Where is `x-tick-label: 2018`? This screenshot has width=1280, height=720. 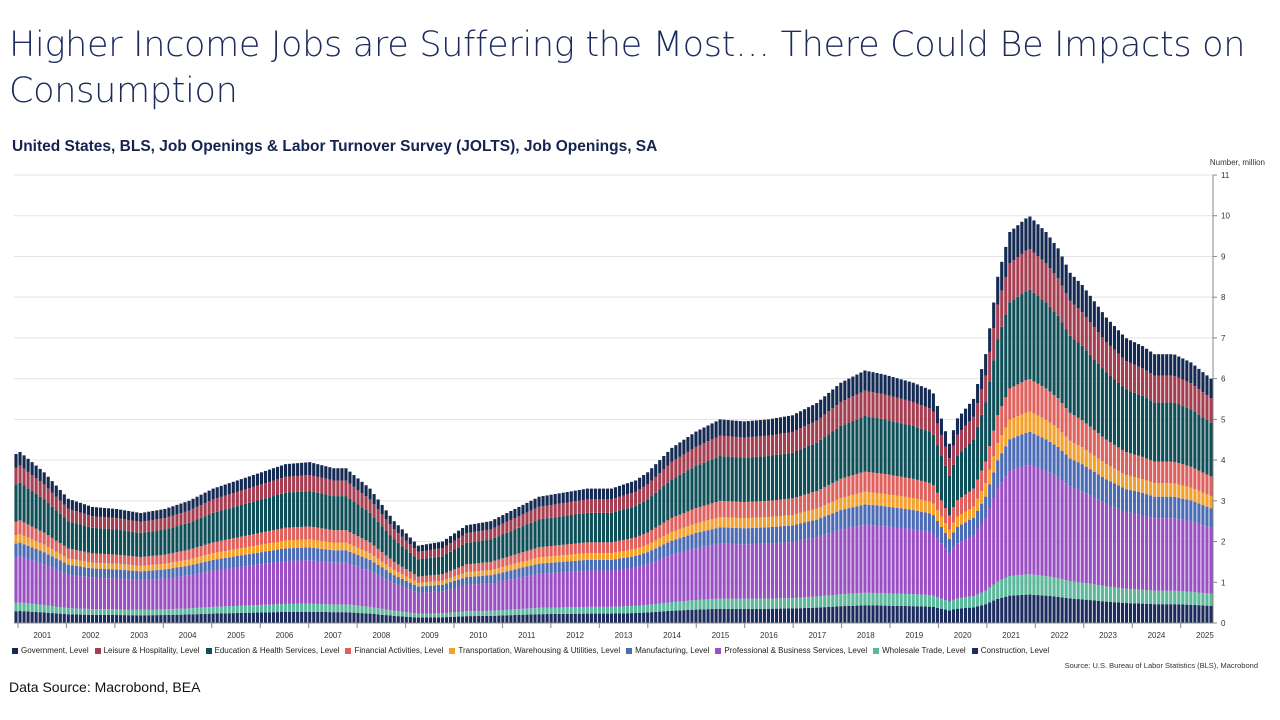 x-tick-label: 2018 is located at coordinates (866, 635).